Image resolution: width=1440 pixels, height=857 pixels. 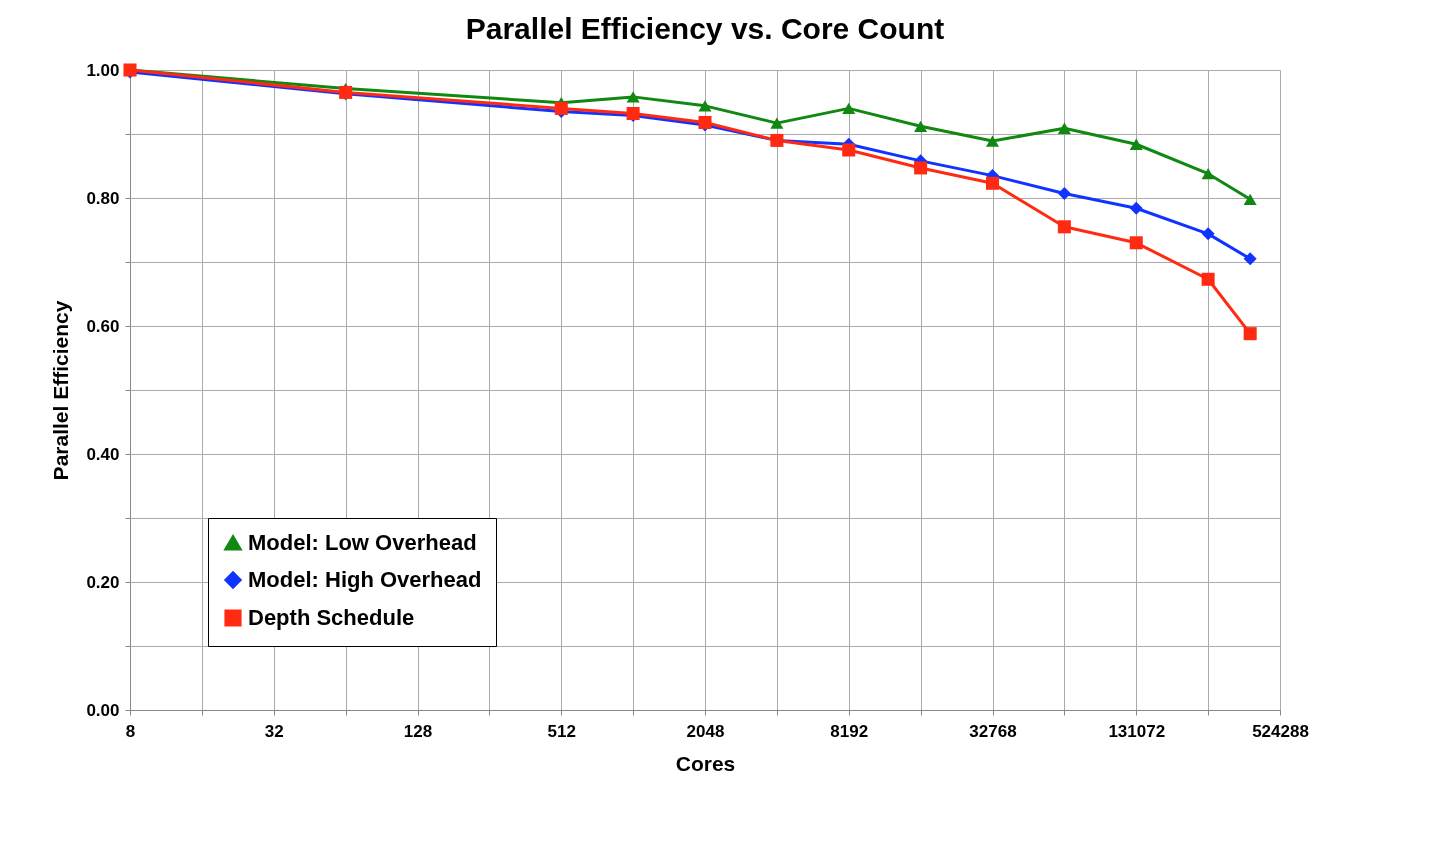 I want to click on x-tick-label: 131072, so click(x=1137, y=731).